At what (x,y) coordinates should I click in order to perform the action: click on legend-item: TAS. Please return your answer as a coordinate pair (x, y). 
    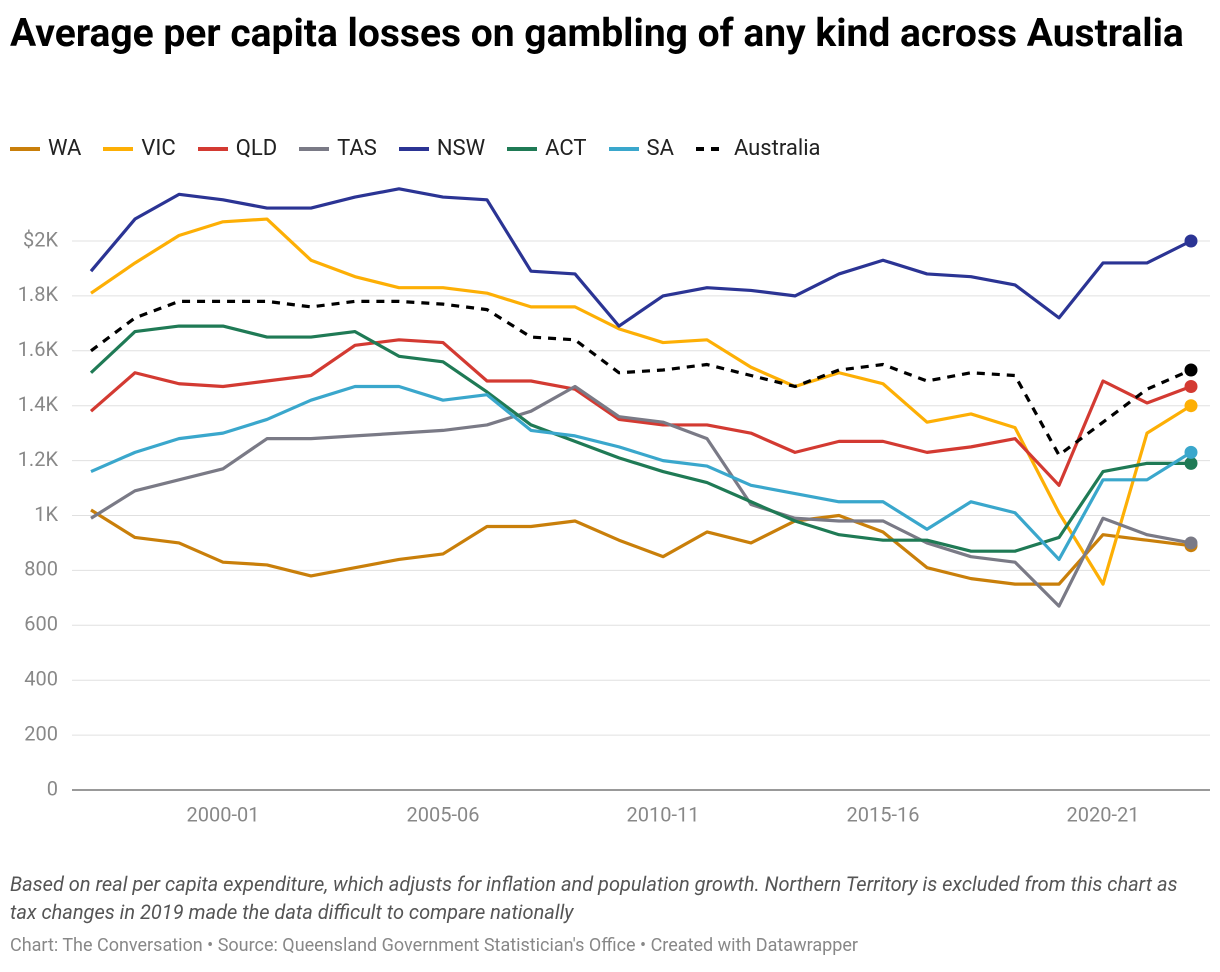
    Looking at the image, I should click on (338, 148).